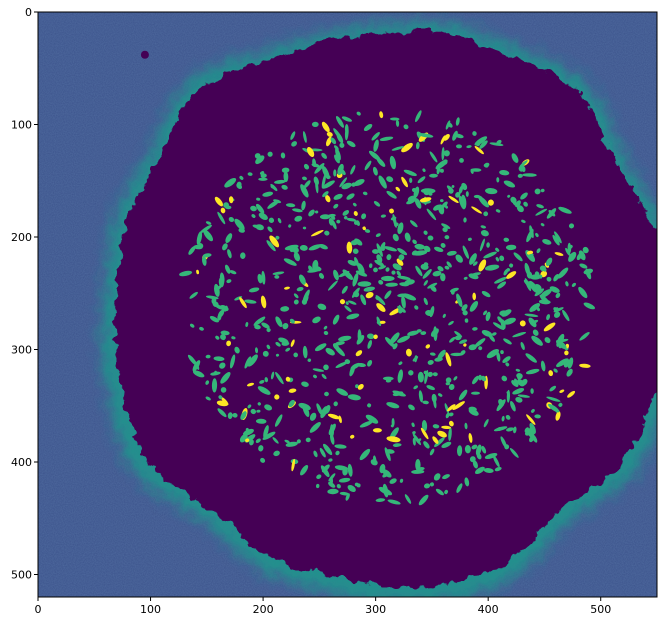 This screenshot has width=668, height=624. What do you see at coordinates (375, 609) in the screenshot?
I see `x-tick-label: 300` at bounding box center [375, 609].